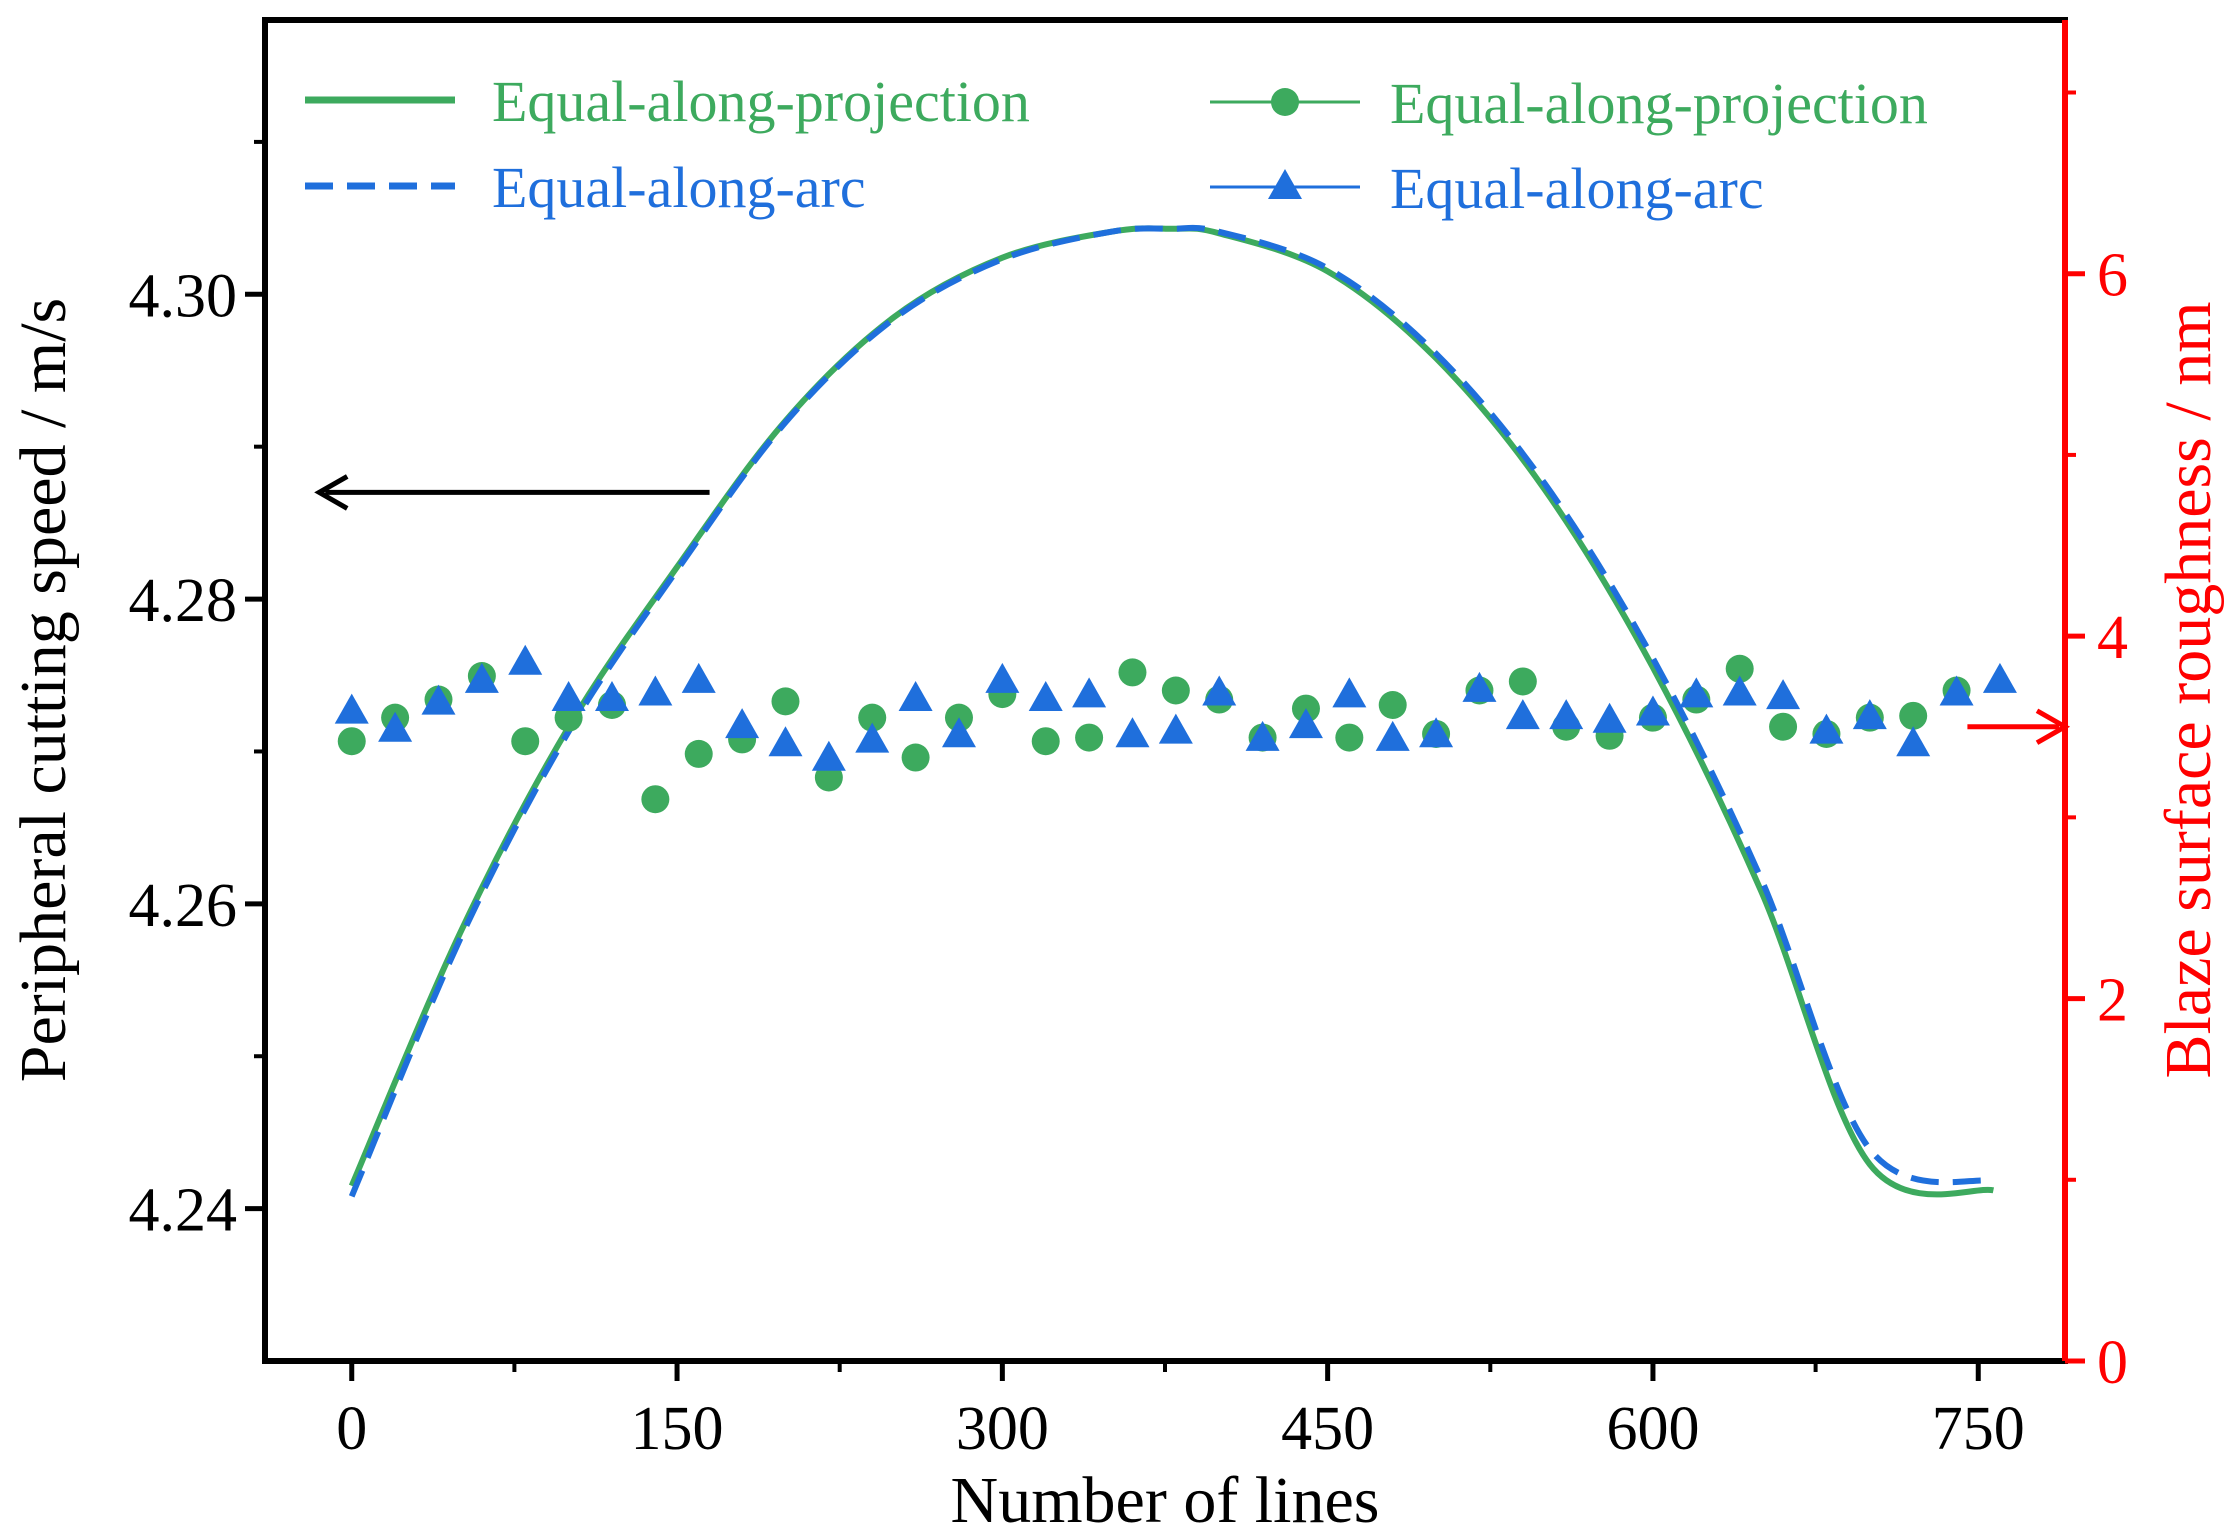  Describe the element at coordinates (183, 601) in the screenshot. I see `left-y-tick-label: 4.28` at that location.